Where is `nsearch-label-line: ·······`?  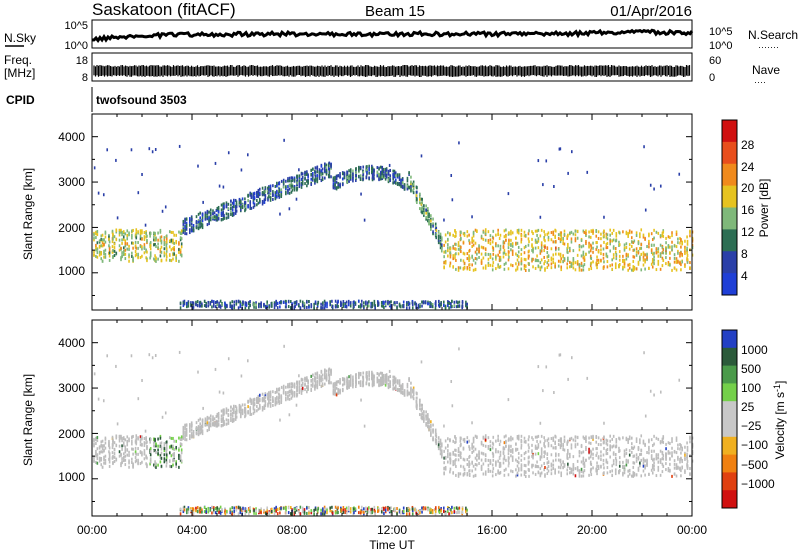 nsearch-label-line: ······· is located at coordinates (768, 47).